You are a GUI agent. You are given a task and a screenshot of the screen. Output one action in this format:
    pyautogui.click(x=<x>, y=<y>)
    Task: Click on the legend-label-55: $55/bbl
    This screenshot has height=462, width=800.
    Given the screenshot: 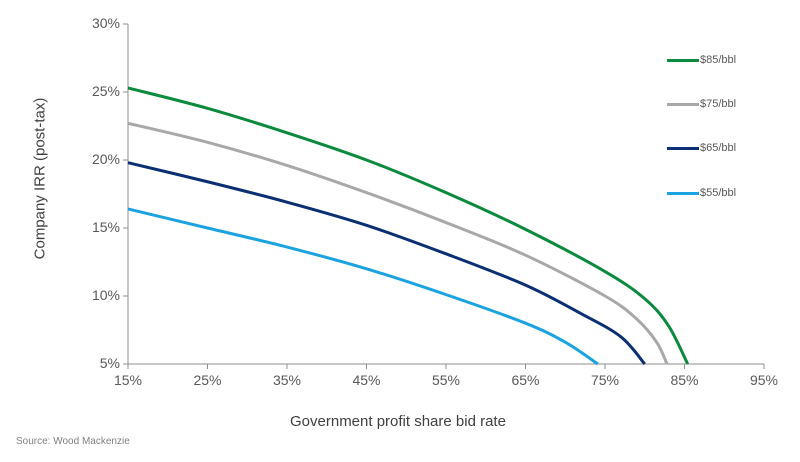 What is the action you would take?
    pyautogui.click(x=718, y=193)
    